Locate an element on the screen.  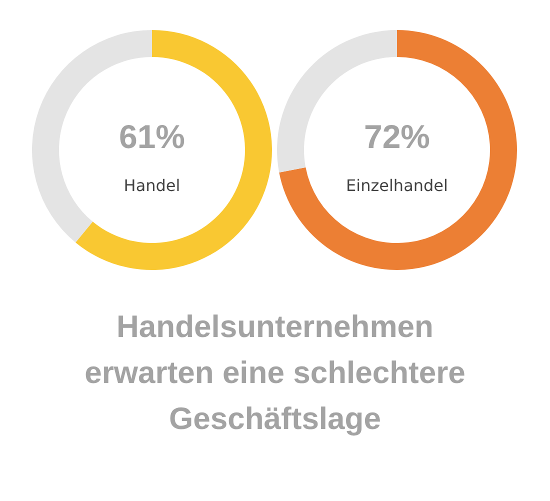
data-label: 72% is located at coordinates (397, 136).